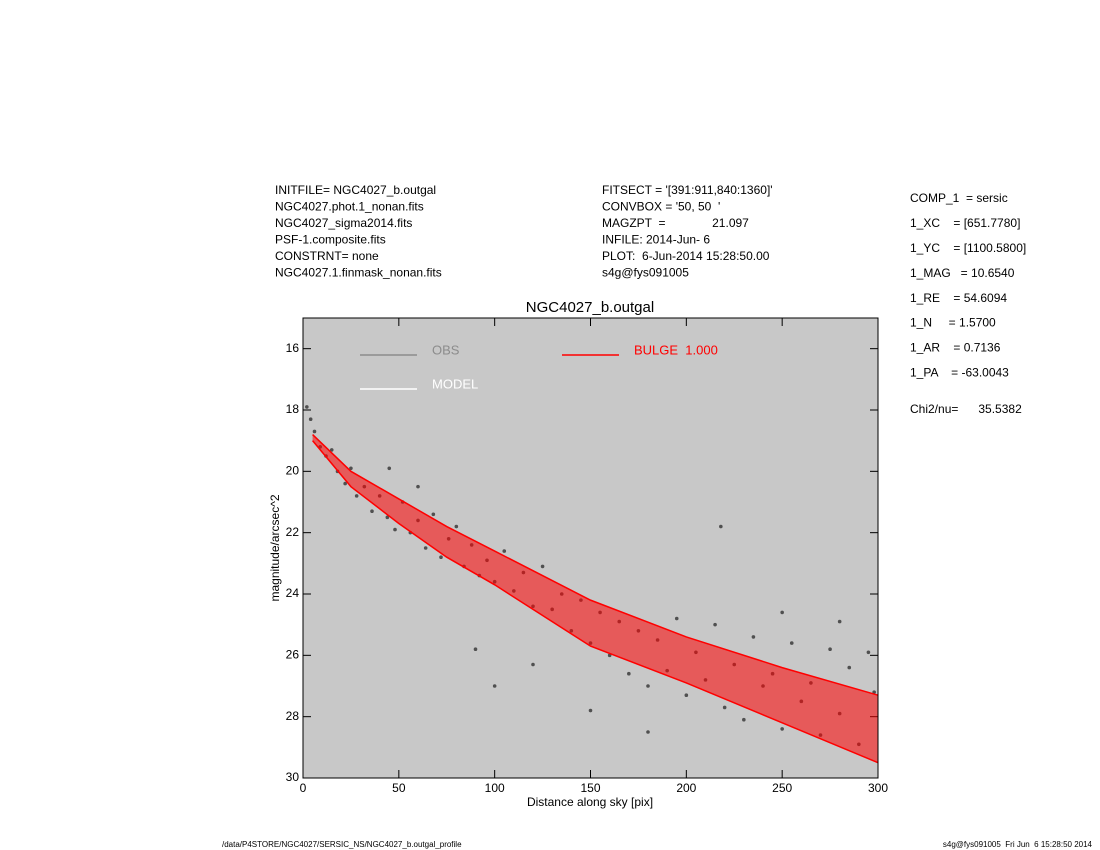 Image resolution: width=1100 pixels, height=850 pixels. What do you see at coordinates (878, 788) in the screenshot?
I see `x-tick-label: 300` at bounding box center [878, 788].